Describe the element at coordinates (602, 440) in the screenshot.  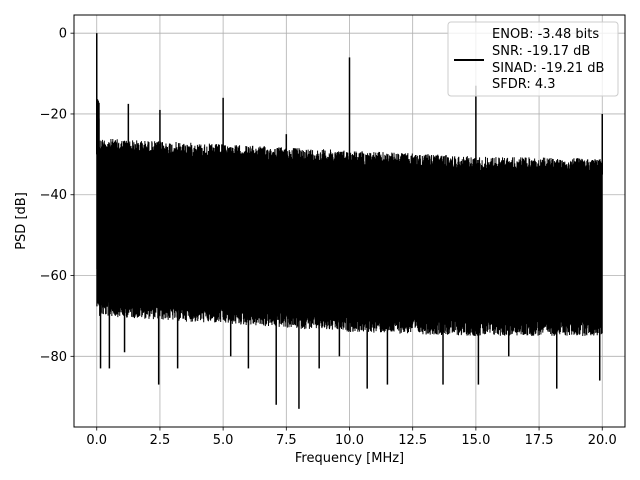
I see `x-tick-label: 20.0` at that location.